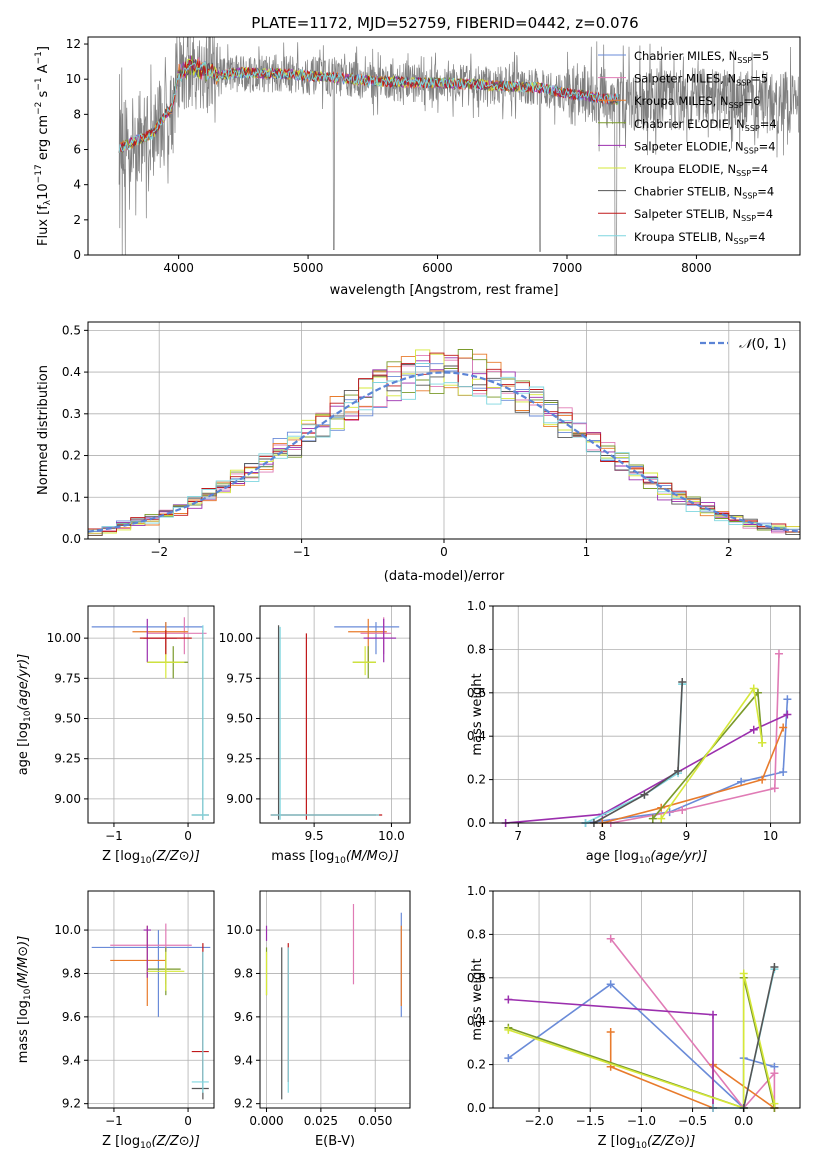 The image size is (819, 1170). Describe the element at coordinates (612, 856) in the screenshot. I see `xlabel-main: age [log` at that location.